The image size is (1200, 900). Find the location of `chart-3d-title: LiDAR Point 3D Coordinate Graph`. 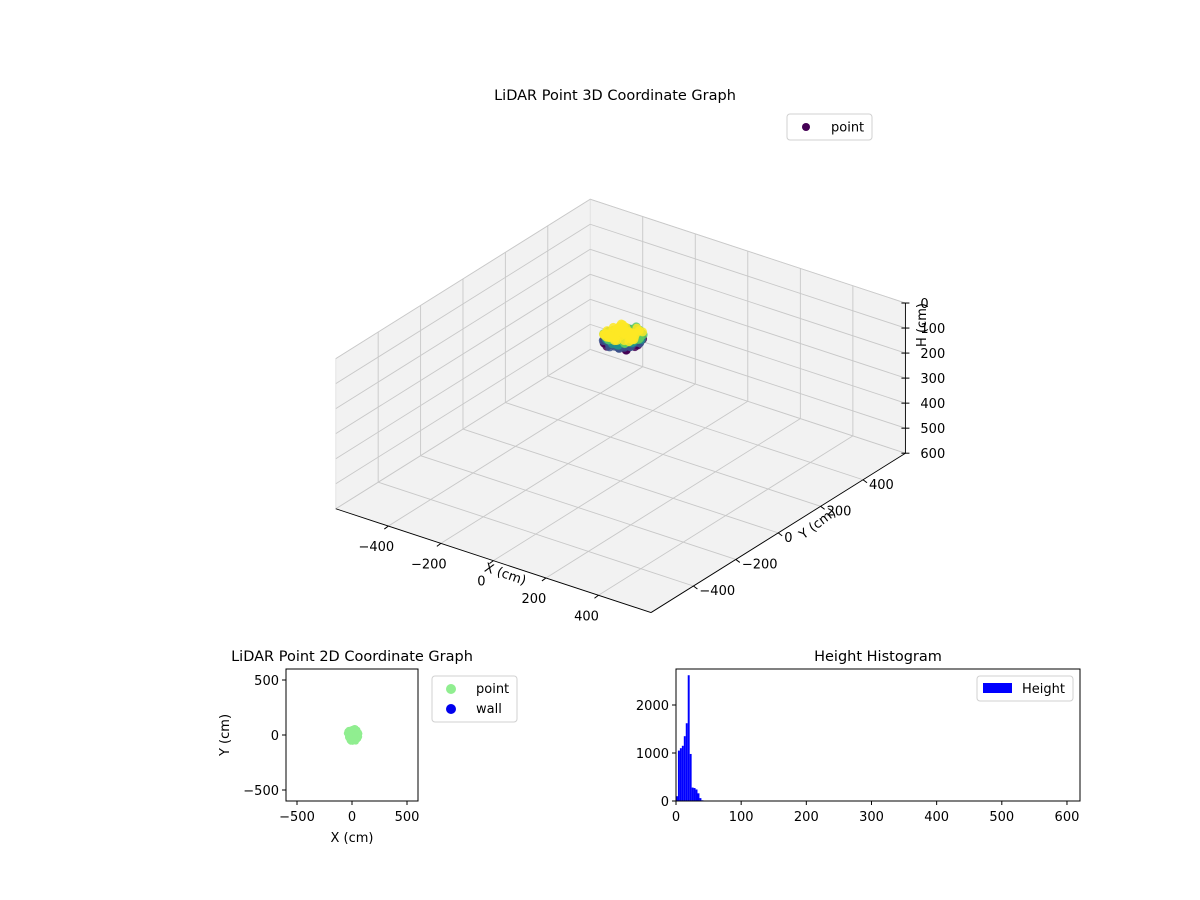

chart-3d-title: LiDAR Point 3D Coordinate Graph is located at coordinates (615, 96).